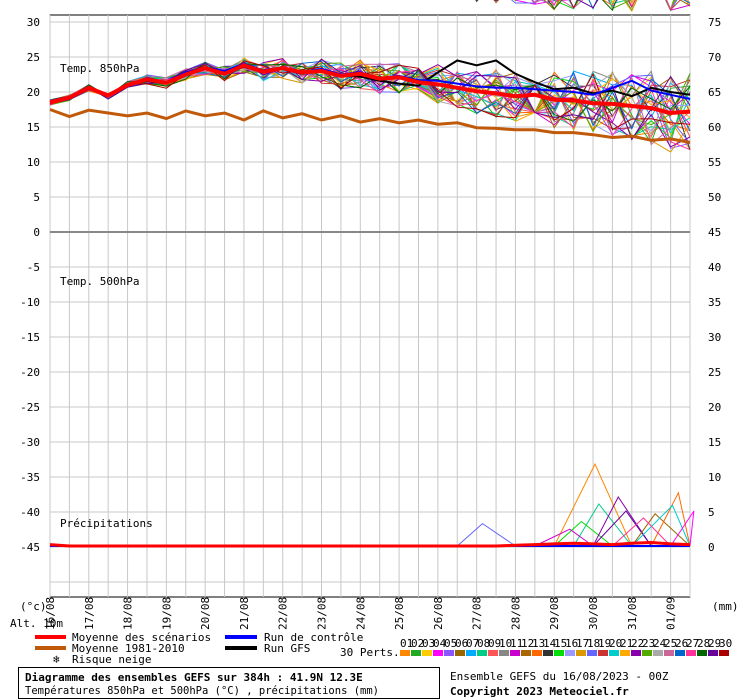  I want to click on tick-left-850: 15, so click(33, 127).